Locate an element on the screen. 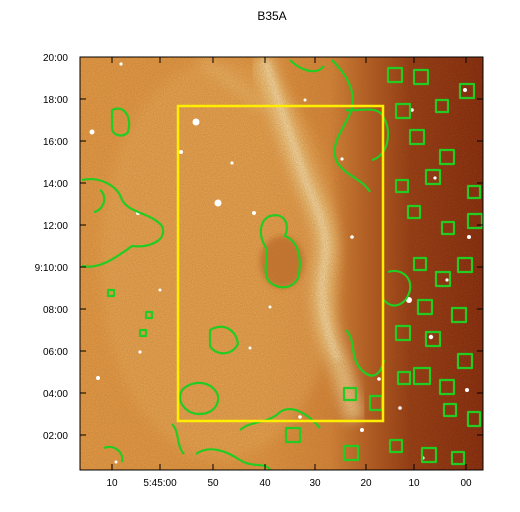 The height and width of the screenshot is (512, 520). x-tick-label: 50 is located at coordinates (213, 483).